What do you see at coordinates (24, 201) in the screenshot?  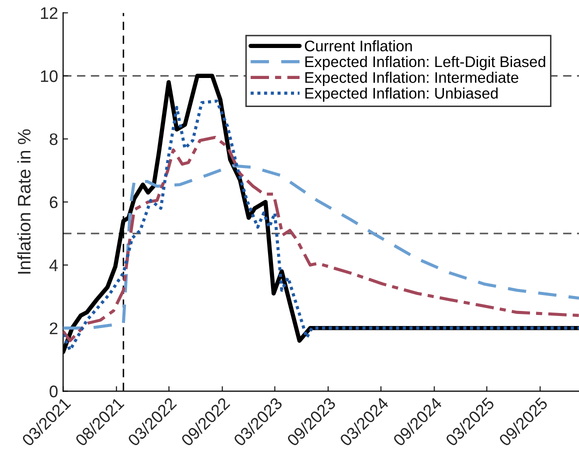 I see `y-axis-title: Inflation Rate in %` at bounding box center [24, 201].